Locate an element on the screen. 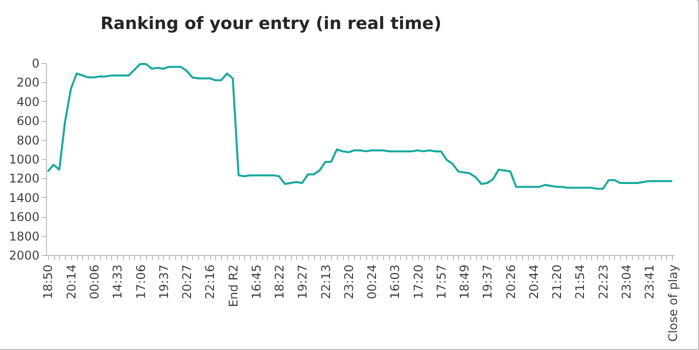 The height and width of the screenshot is (350, 699). x-tick-label: 16:45 is located at coordinates (256, 282).